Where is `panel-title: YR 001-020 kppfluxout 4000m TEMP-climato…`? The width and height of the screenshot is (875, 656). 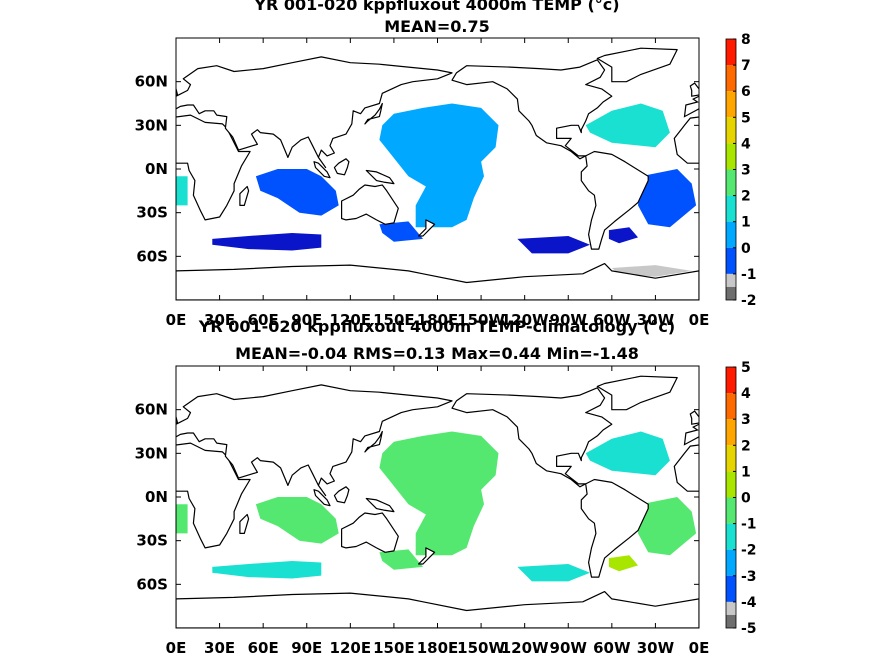 panel-title: YR 001-020 kppfluxout 4000m TEMP-climato… is located at coordinates (436, 326).